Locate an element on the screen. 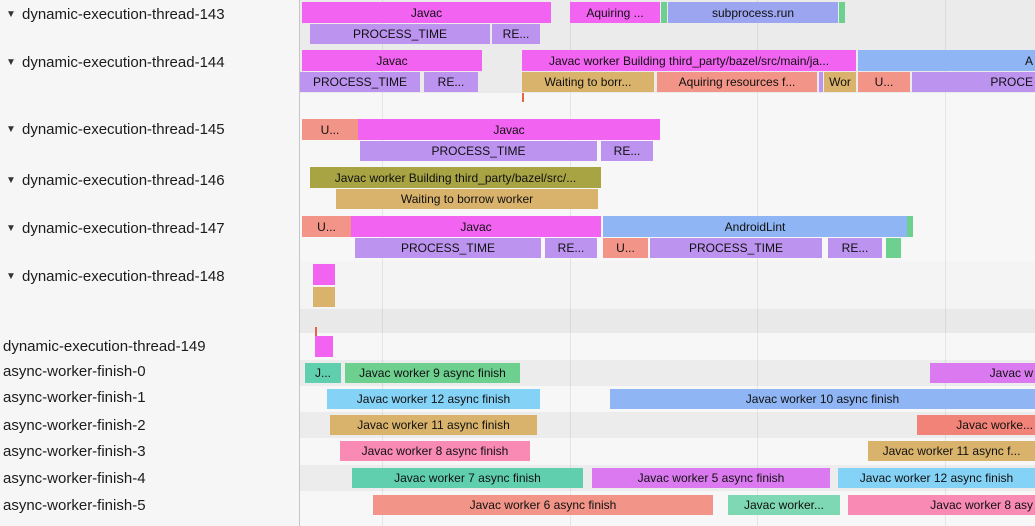 This screenshot has width=1035, height=526. track-name: dynamic-execution-thread-145 is located at coordinates (123, 129).